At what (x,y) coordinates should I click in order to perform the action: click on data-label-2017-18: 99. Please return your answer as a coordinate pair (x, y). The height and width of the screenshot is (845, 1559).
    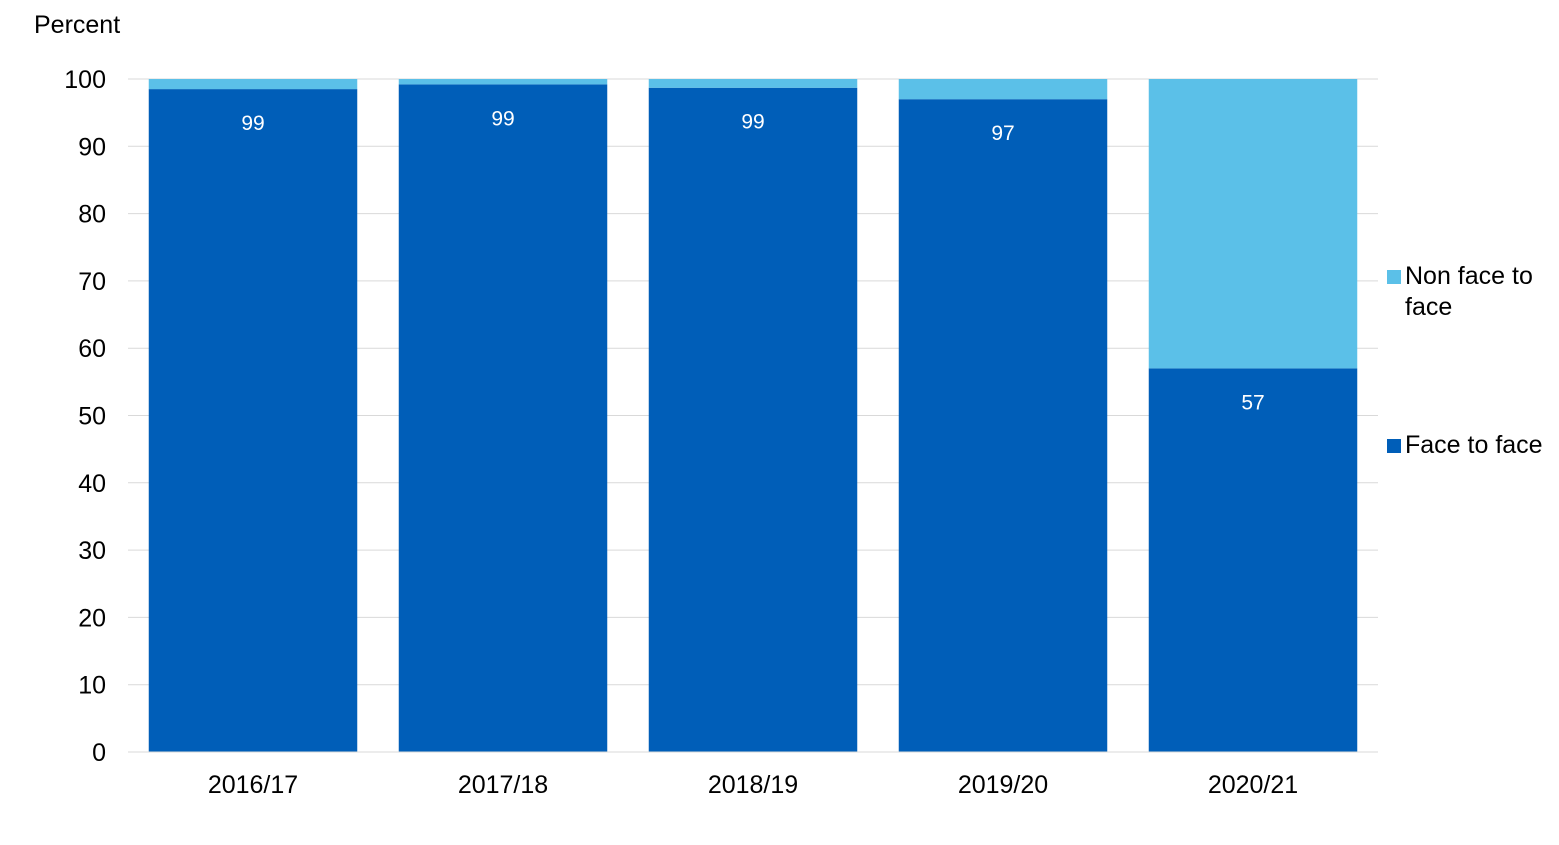
    Looking at the image, I should click on (502, 118).